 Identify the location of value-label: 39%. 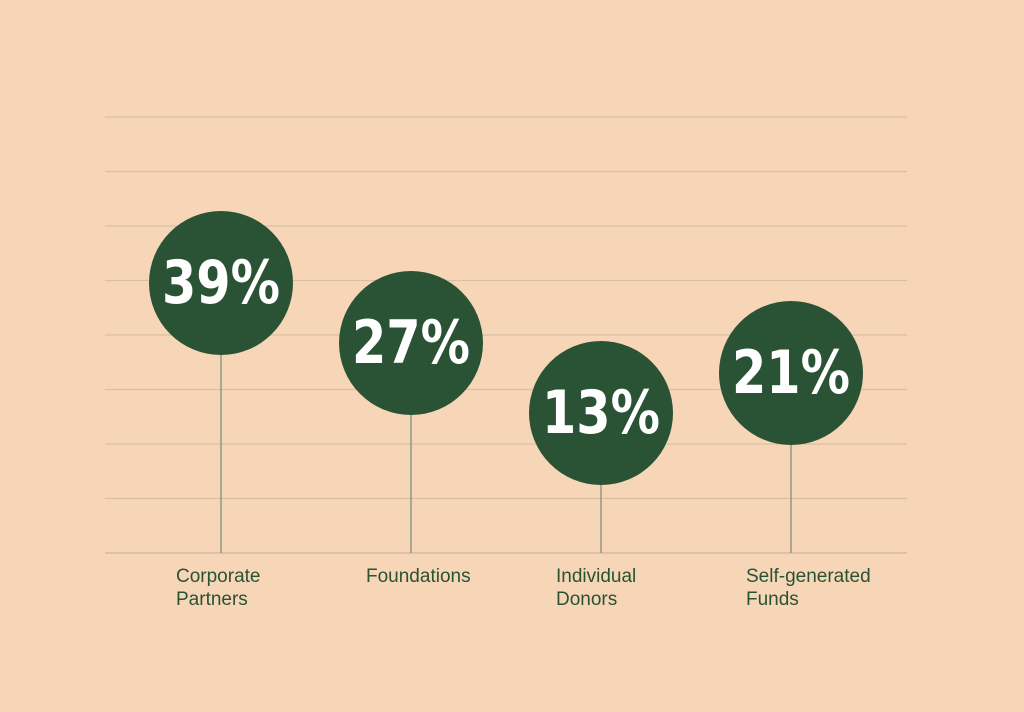
(221, 283).